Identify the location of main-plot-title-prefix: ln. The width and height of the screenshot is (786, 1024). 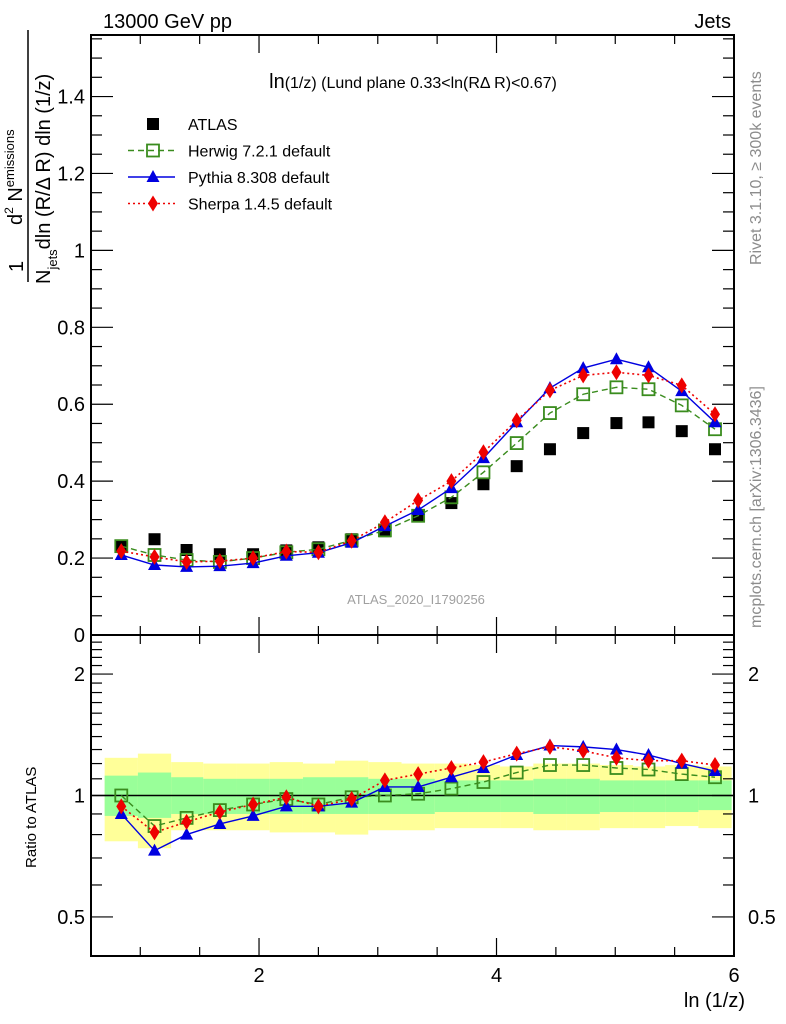
(277, 82).